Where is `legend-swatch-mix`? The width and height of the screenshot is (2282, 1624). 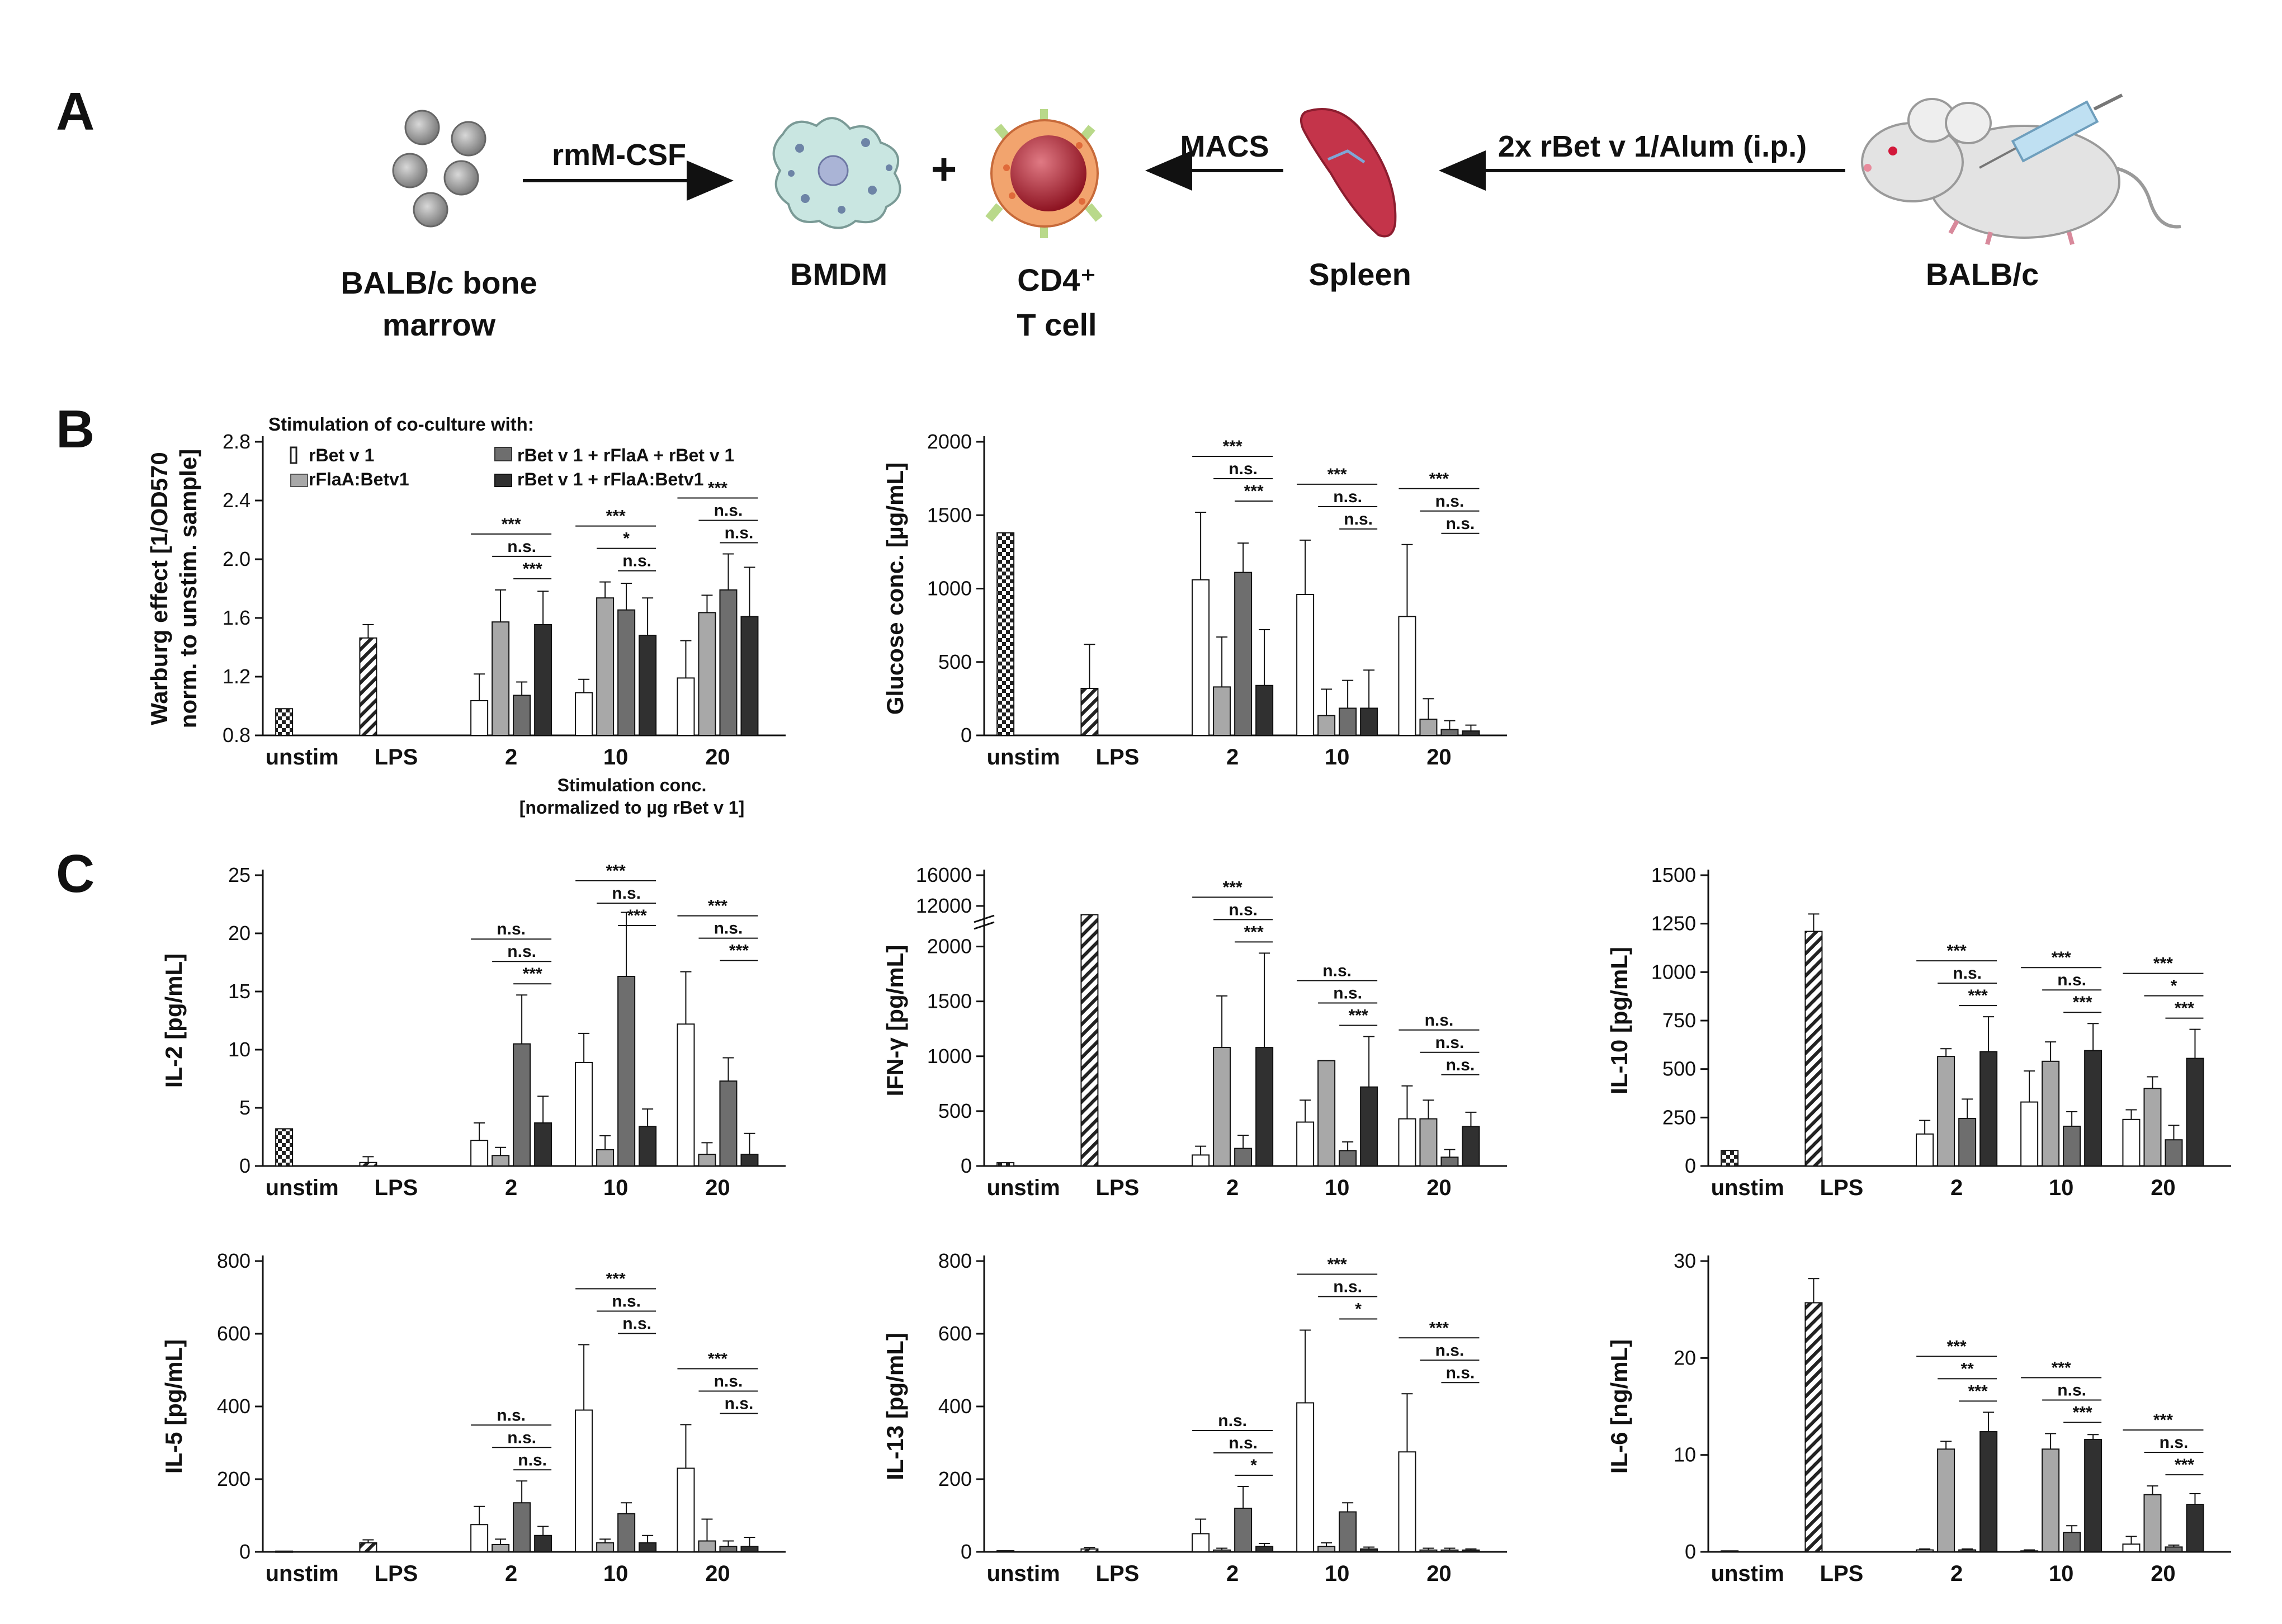 legend-swatch-mix is located at coordinates (503, 454).